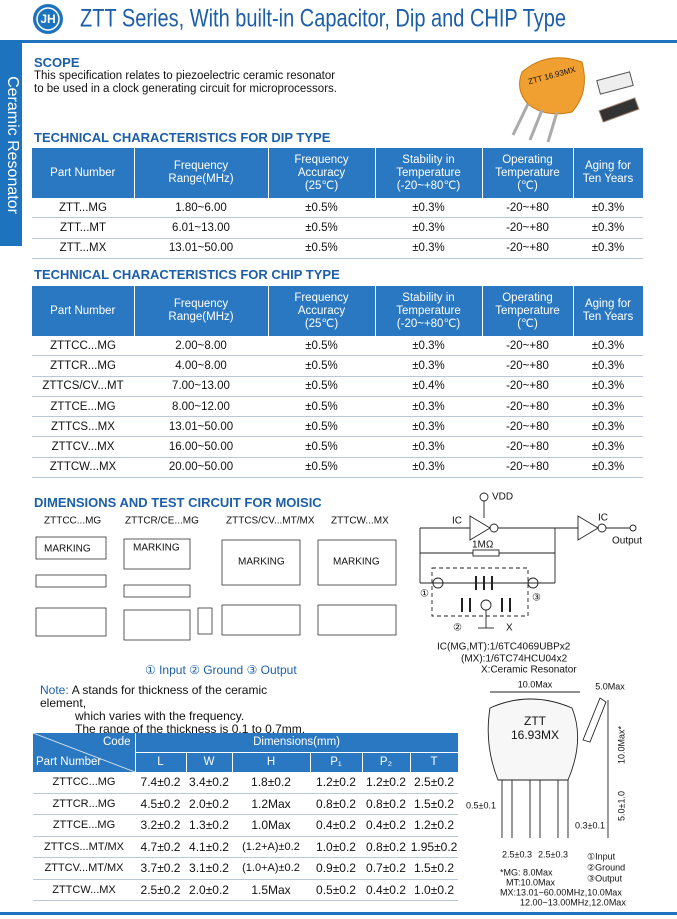 This screenshot has height=919, width=677. What do you see at coordinates (608, 317) in the screenshot?
I see `header-line: Ten Years` at bounding box center [608, 317].